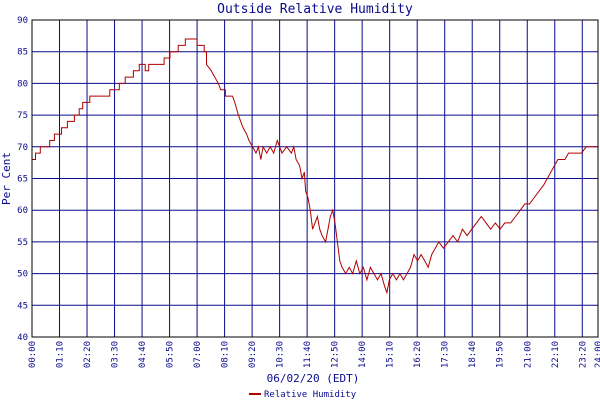 Image resolution: width=600 pixels, height=400 pixels. I want to click on y-tick-label: 90, so click(22, 21).